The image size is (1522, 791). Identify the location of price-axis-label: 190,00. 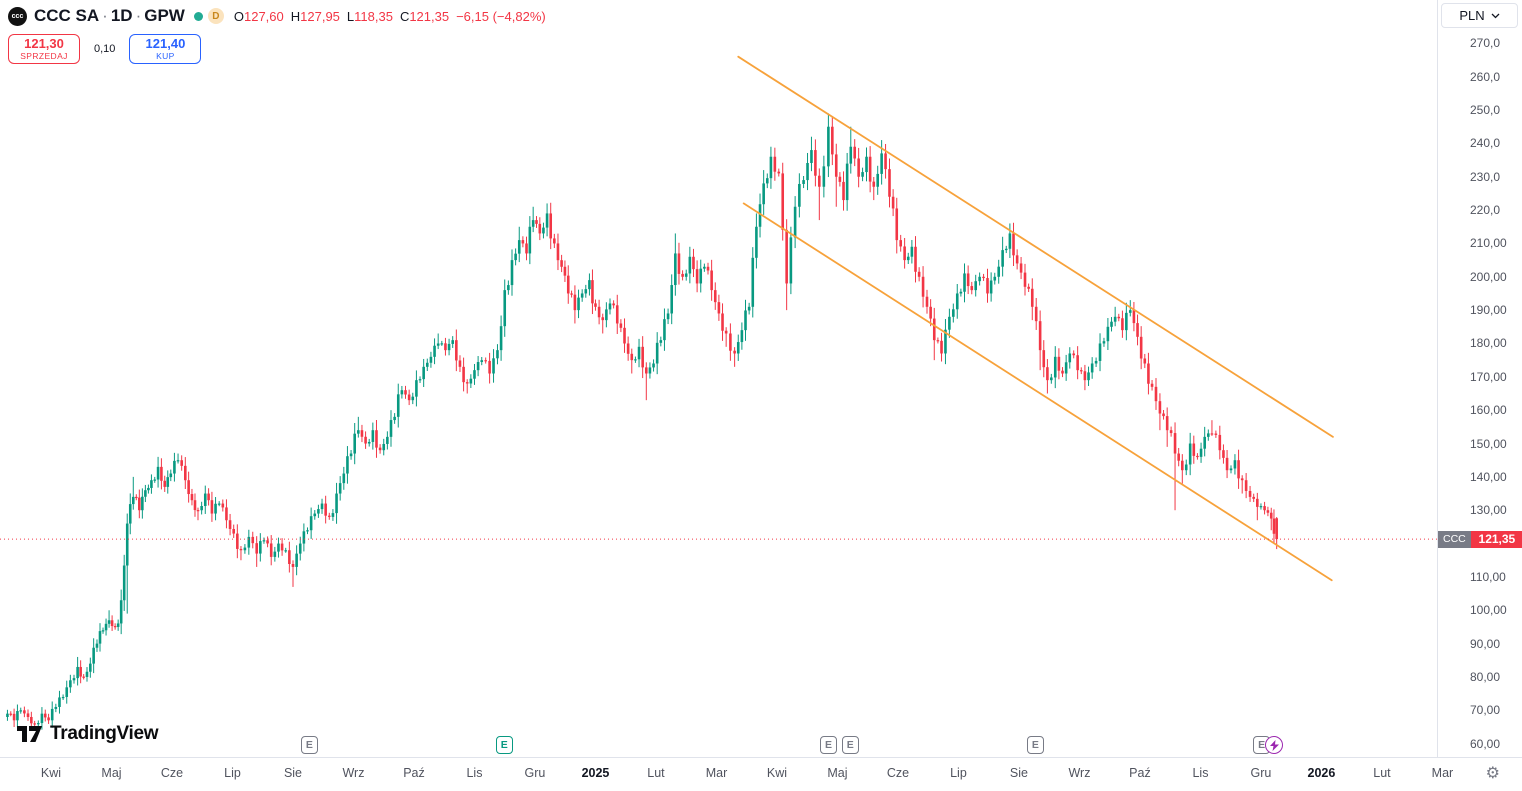
(1488, 310).